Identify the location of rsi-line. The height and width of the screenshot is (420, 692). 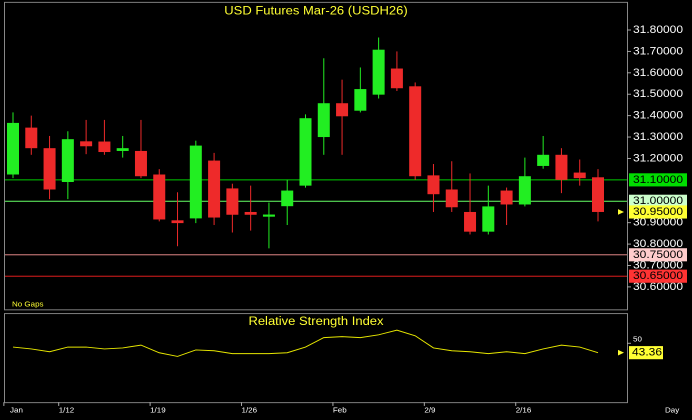
(305, 343).